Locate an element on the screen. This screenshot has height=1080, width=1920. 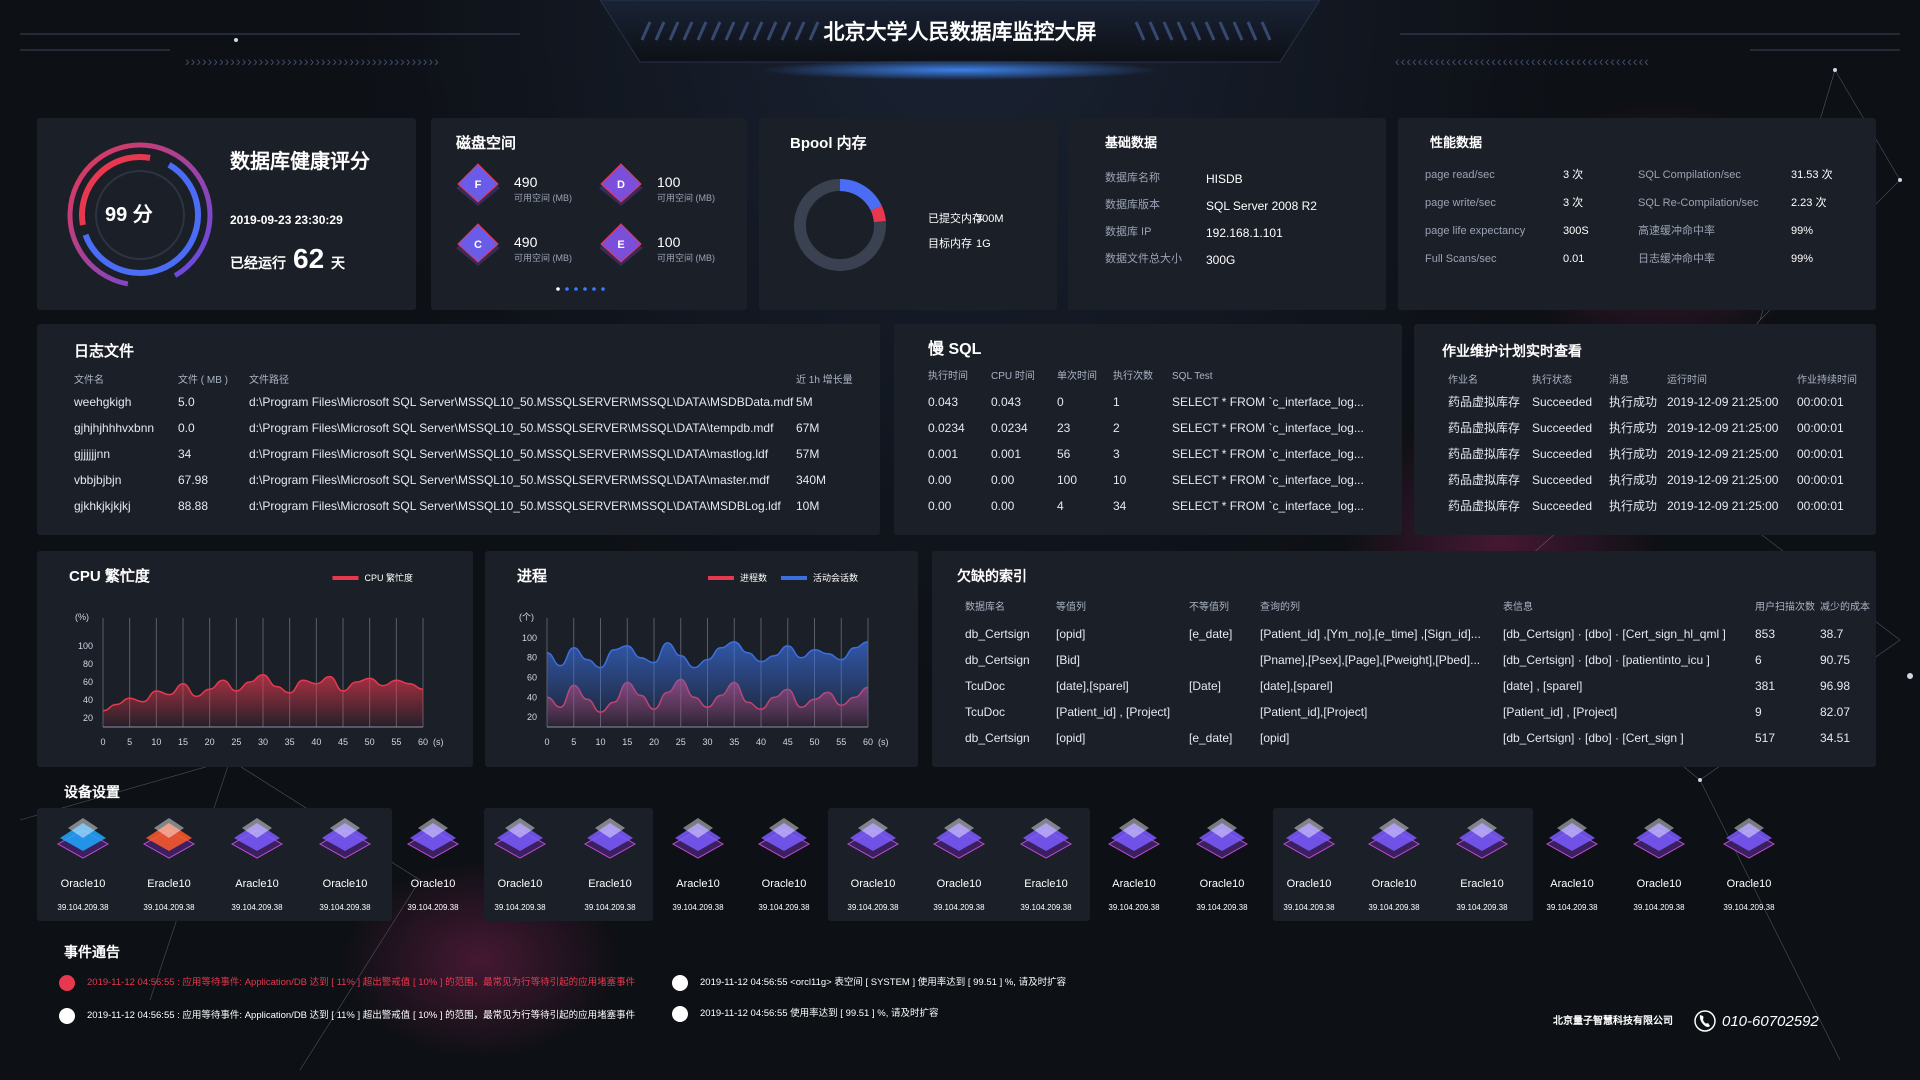
table-header: 表信息 is located at coordinates (1518, 607).